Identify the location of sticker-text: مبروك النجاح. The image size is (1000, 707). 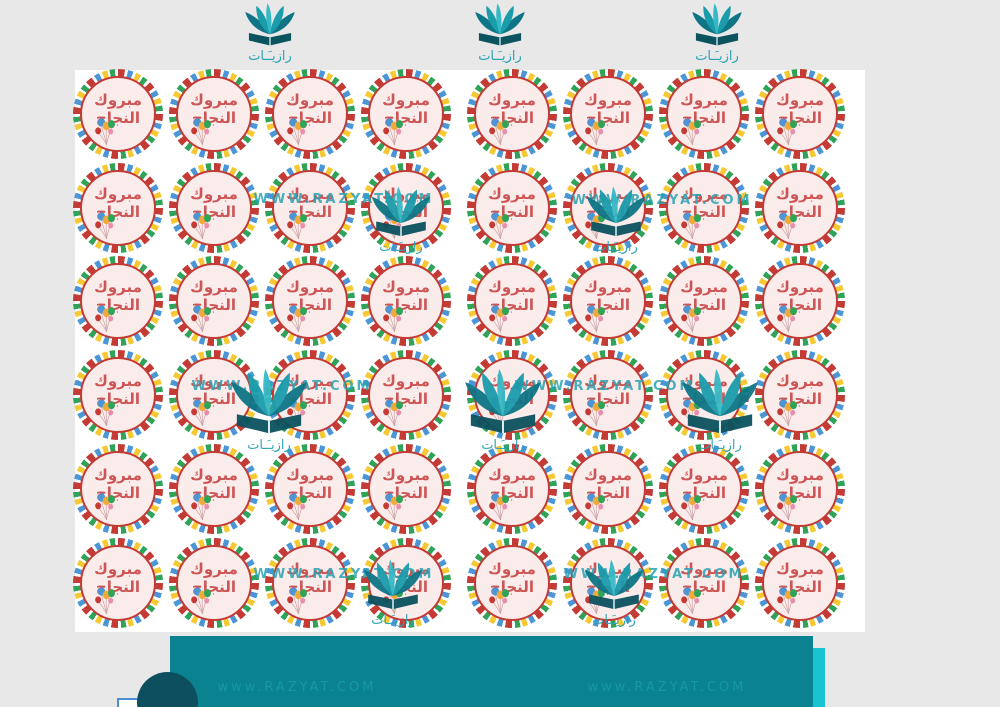
(310, 578).